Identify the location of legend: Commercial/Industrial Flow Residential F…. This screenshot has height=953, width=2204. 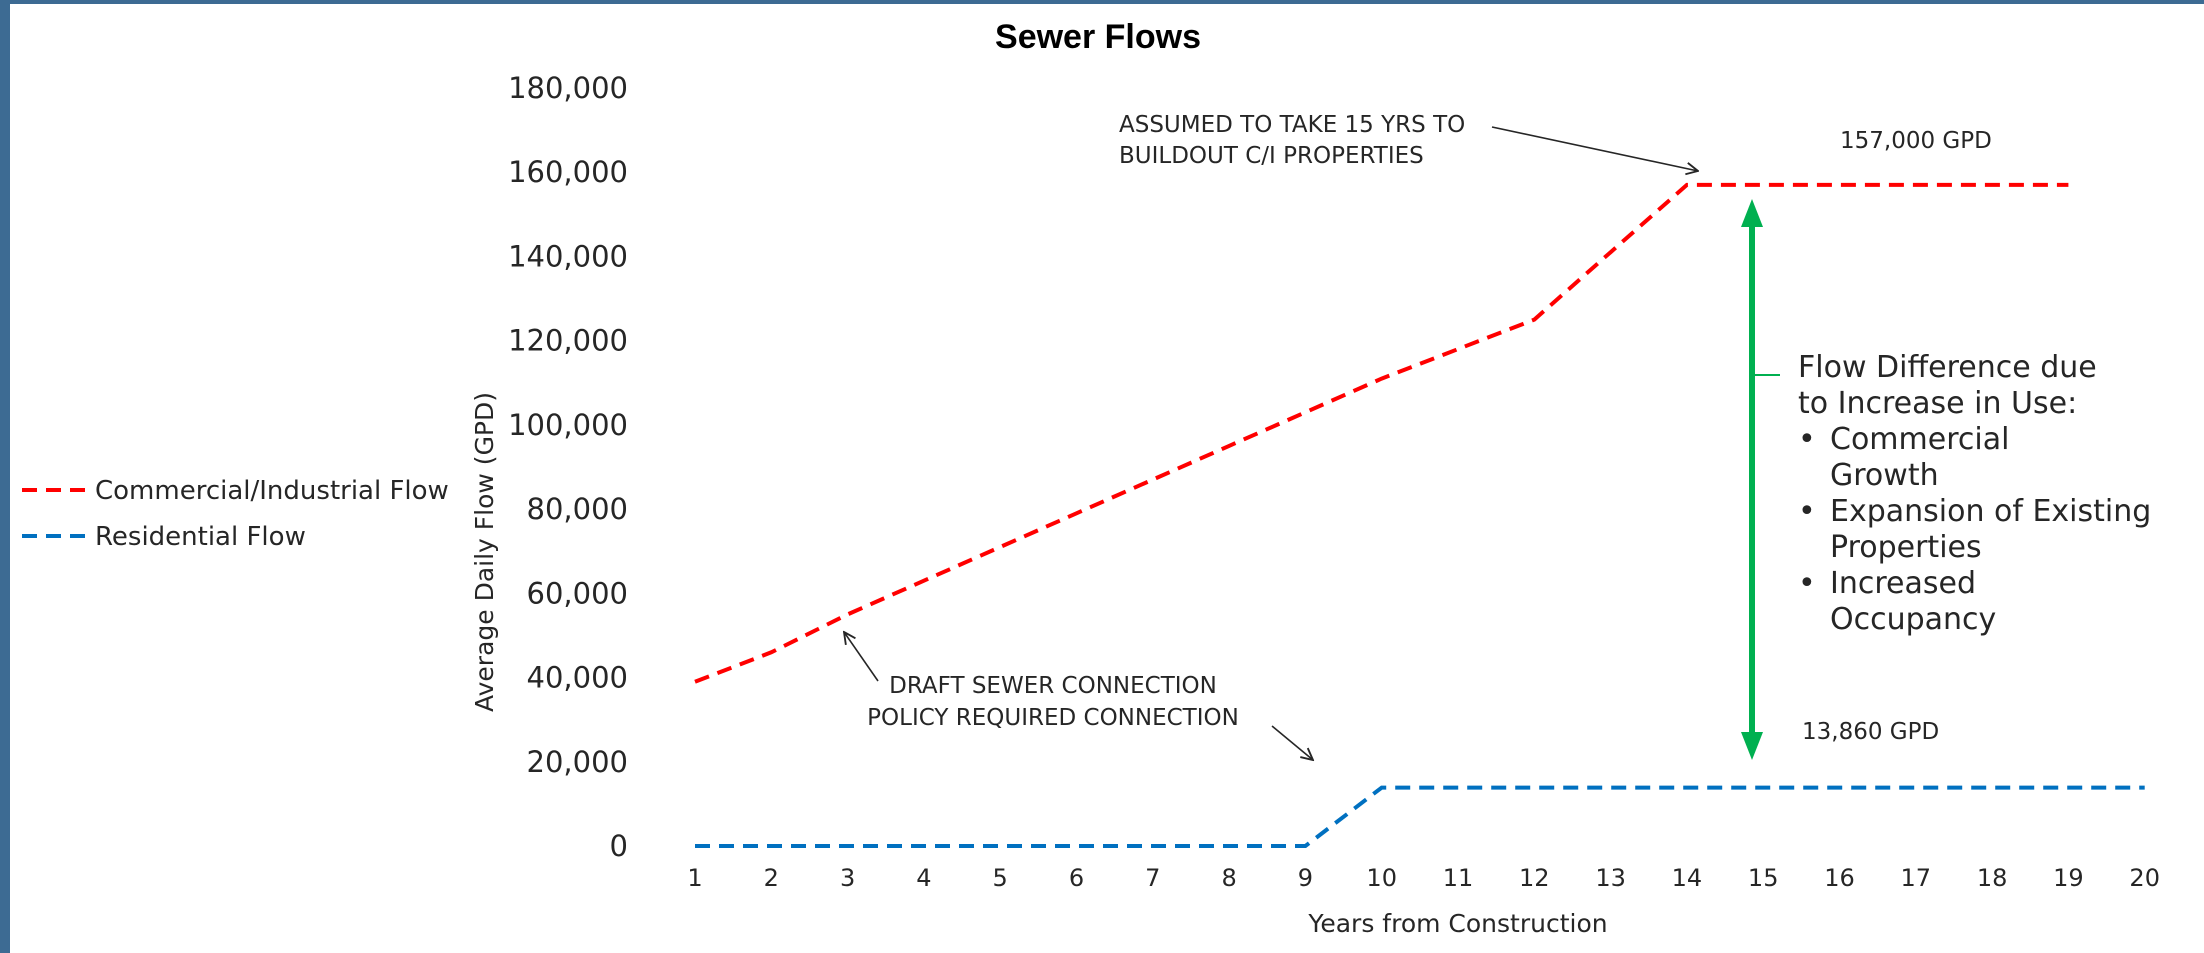
(235, 514).